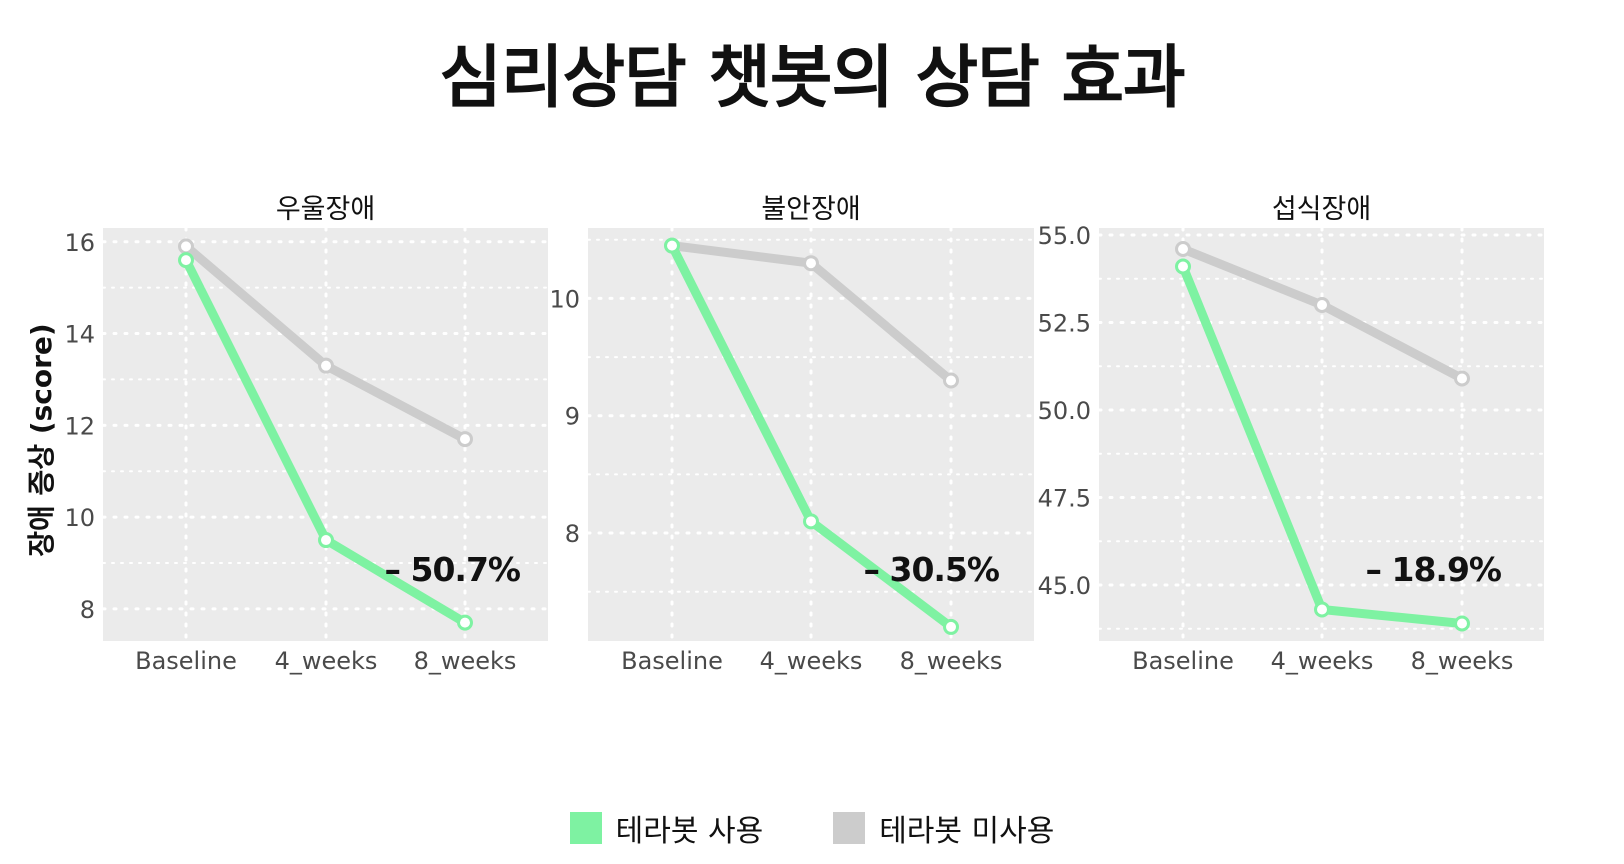 The width and height of the screenshot is (1624, 864). What do you see at coordinates (572, 417) in the screenshot?
I see `y-tick-label: 9` at bounding box center [572, 417].